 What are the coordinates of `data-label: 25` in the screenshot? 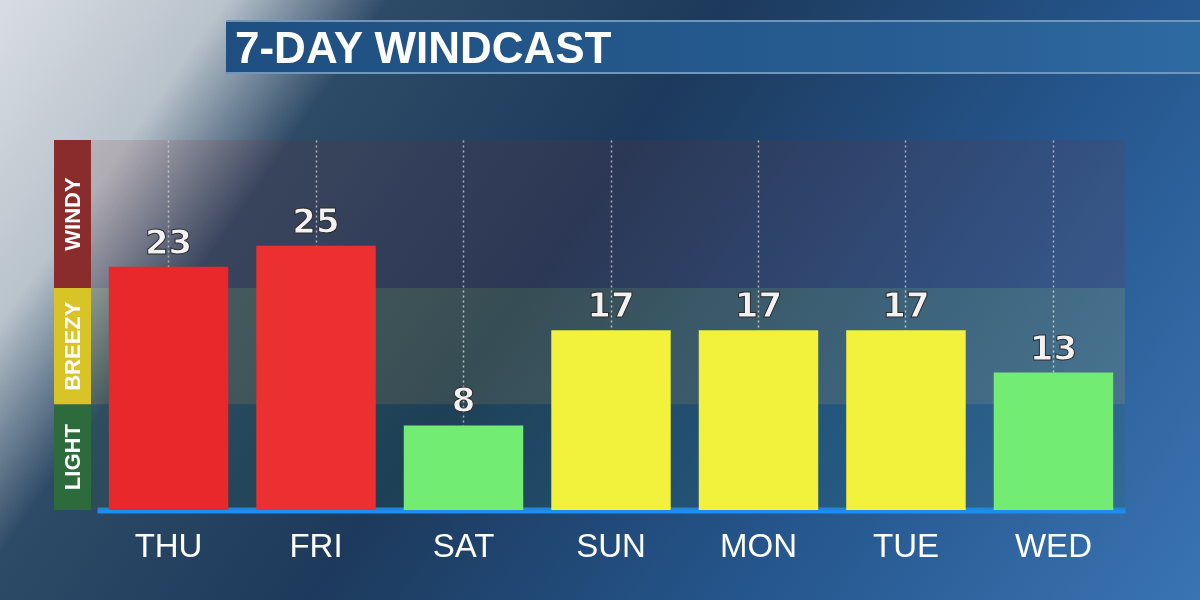 It's located at (316, 220).